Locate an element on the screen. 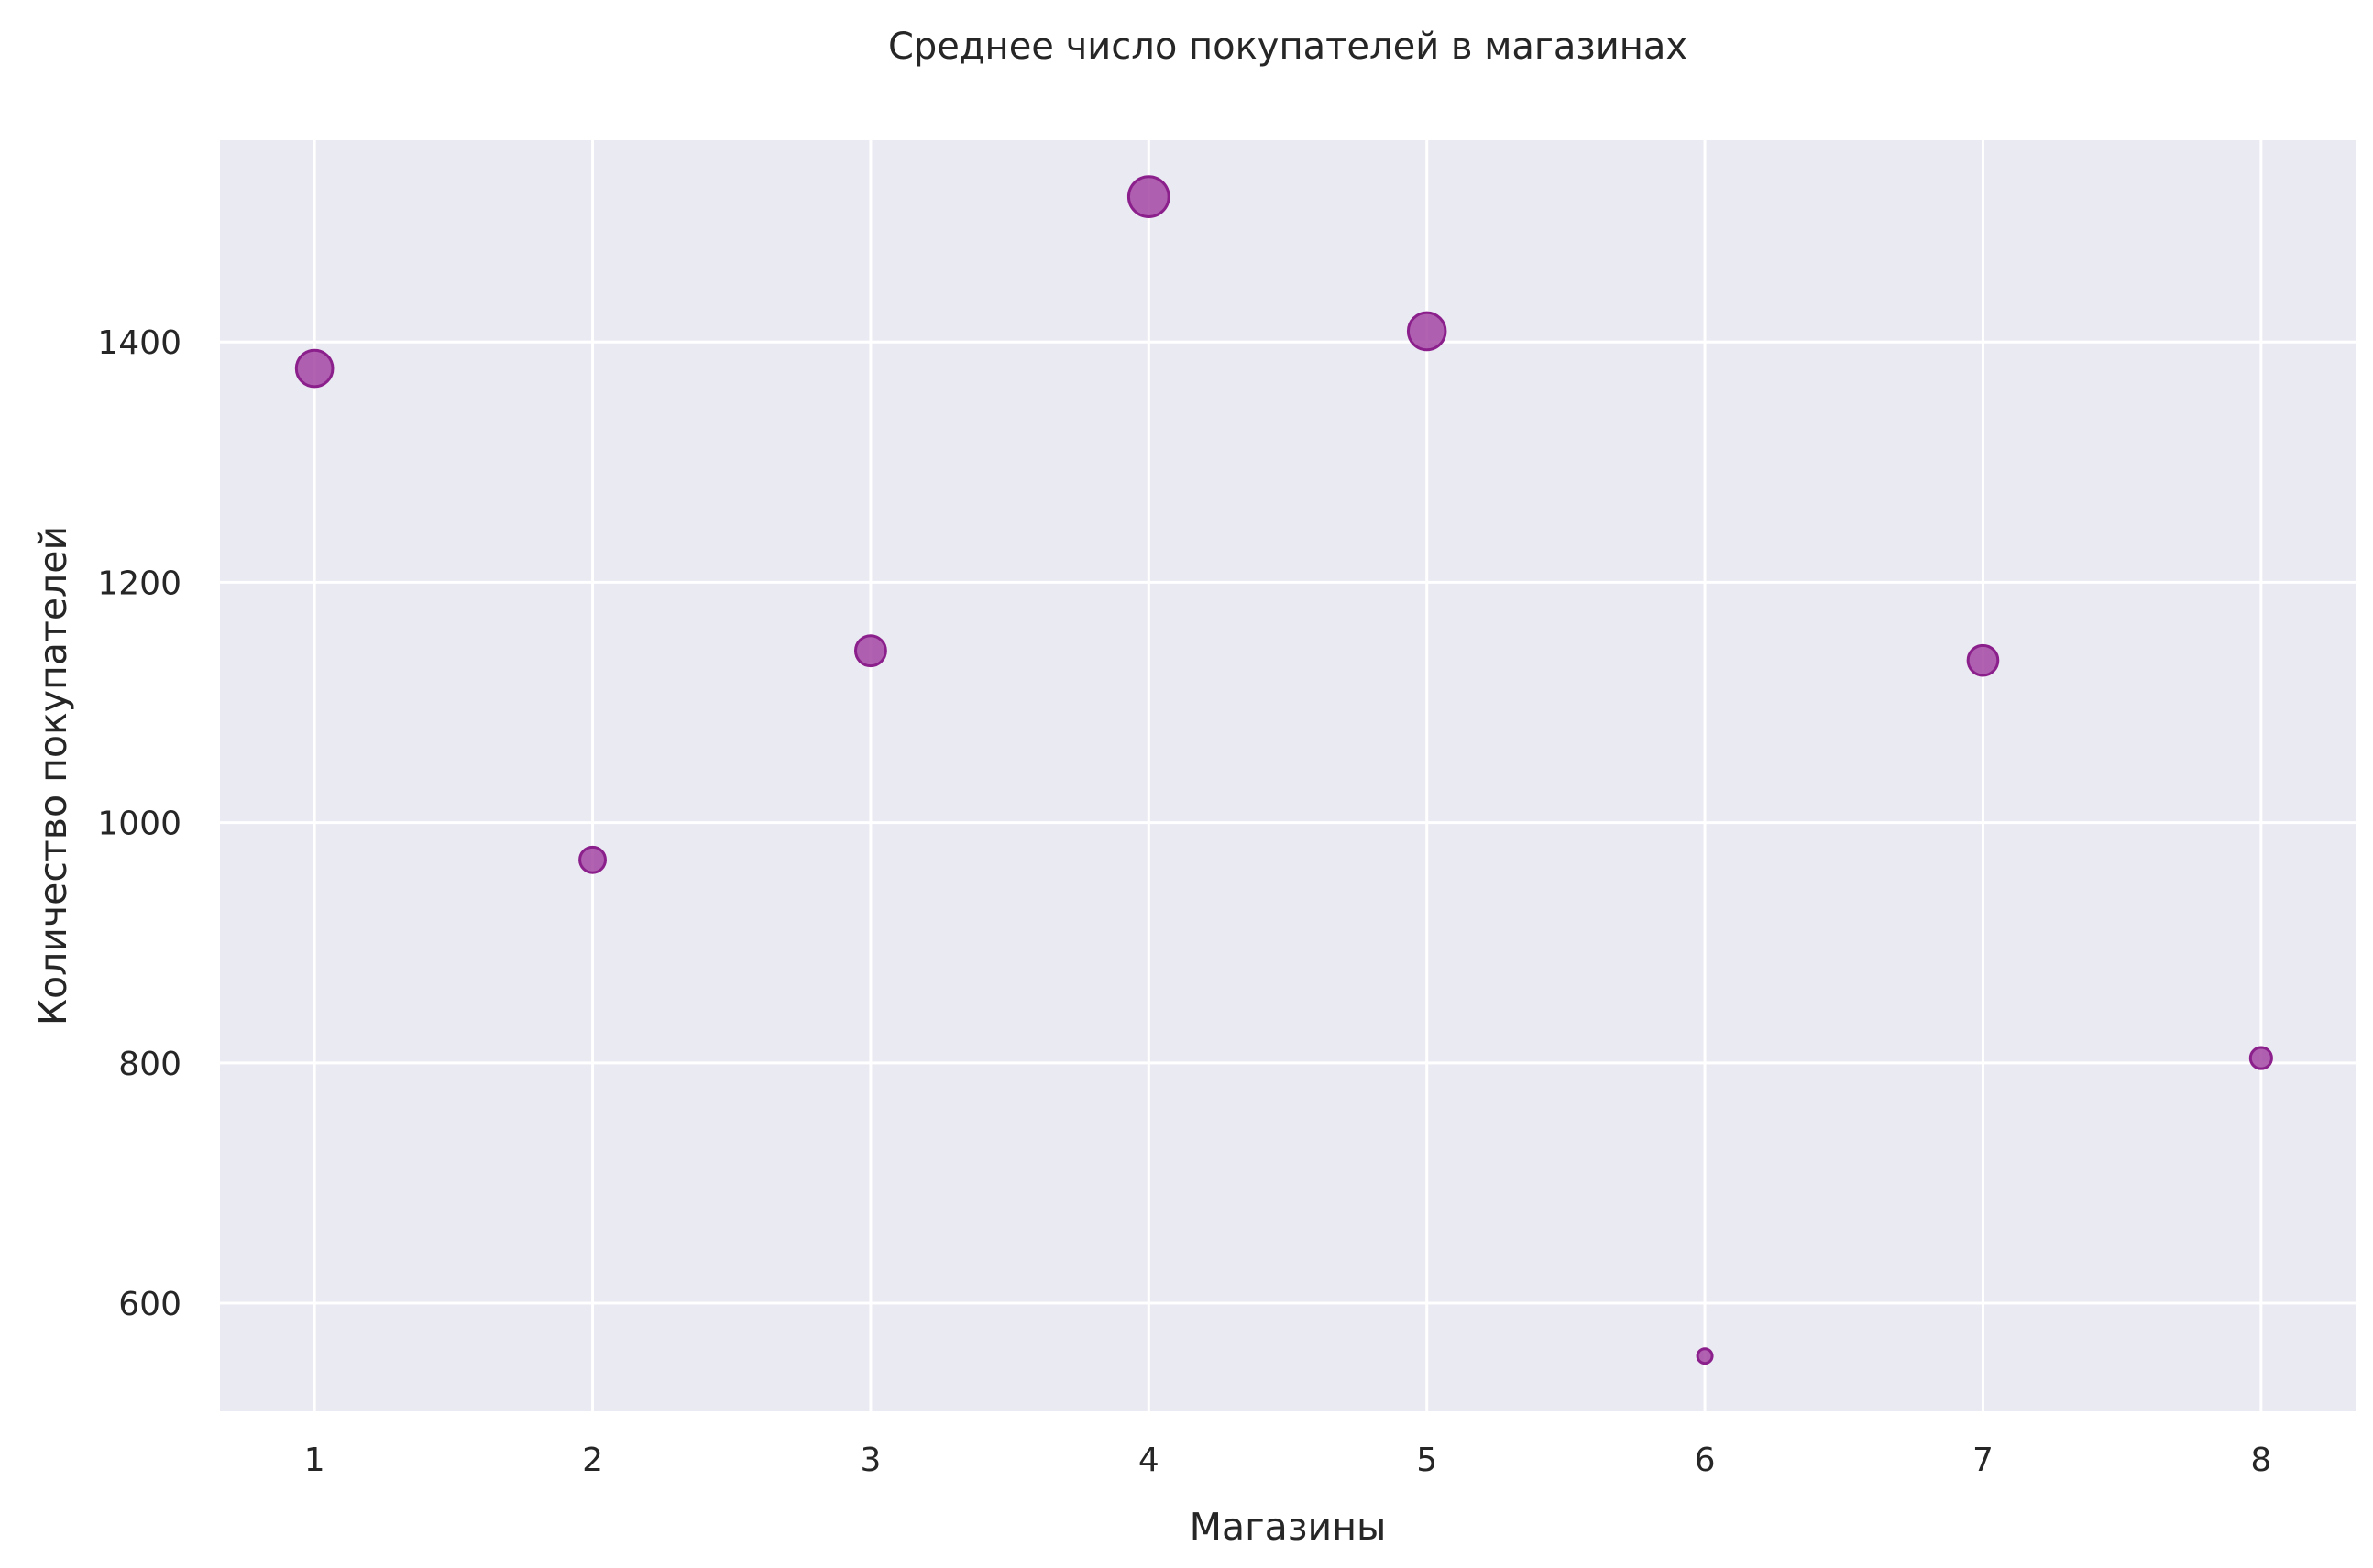  x-axis-label: Магазины is located at coordinates (1288, 1527).